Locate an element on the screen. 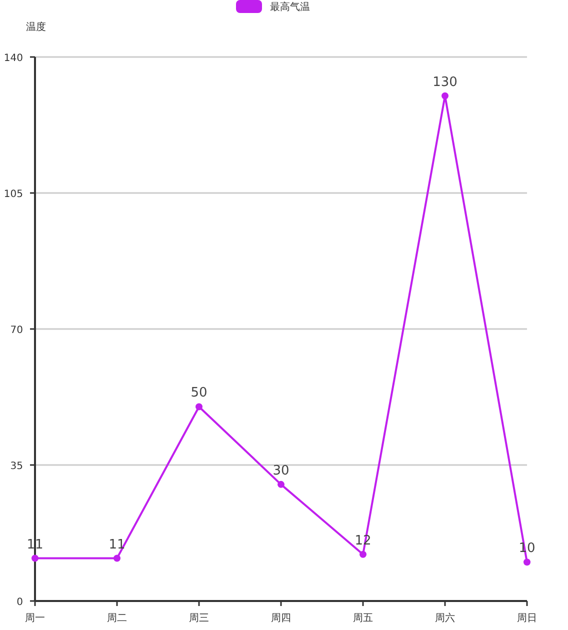 The image size is (568, 630). legend-label: 最高气温 is located at coordinates (290, 7).